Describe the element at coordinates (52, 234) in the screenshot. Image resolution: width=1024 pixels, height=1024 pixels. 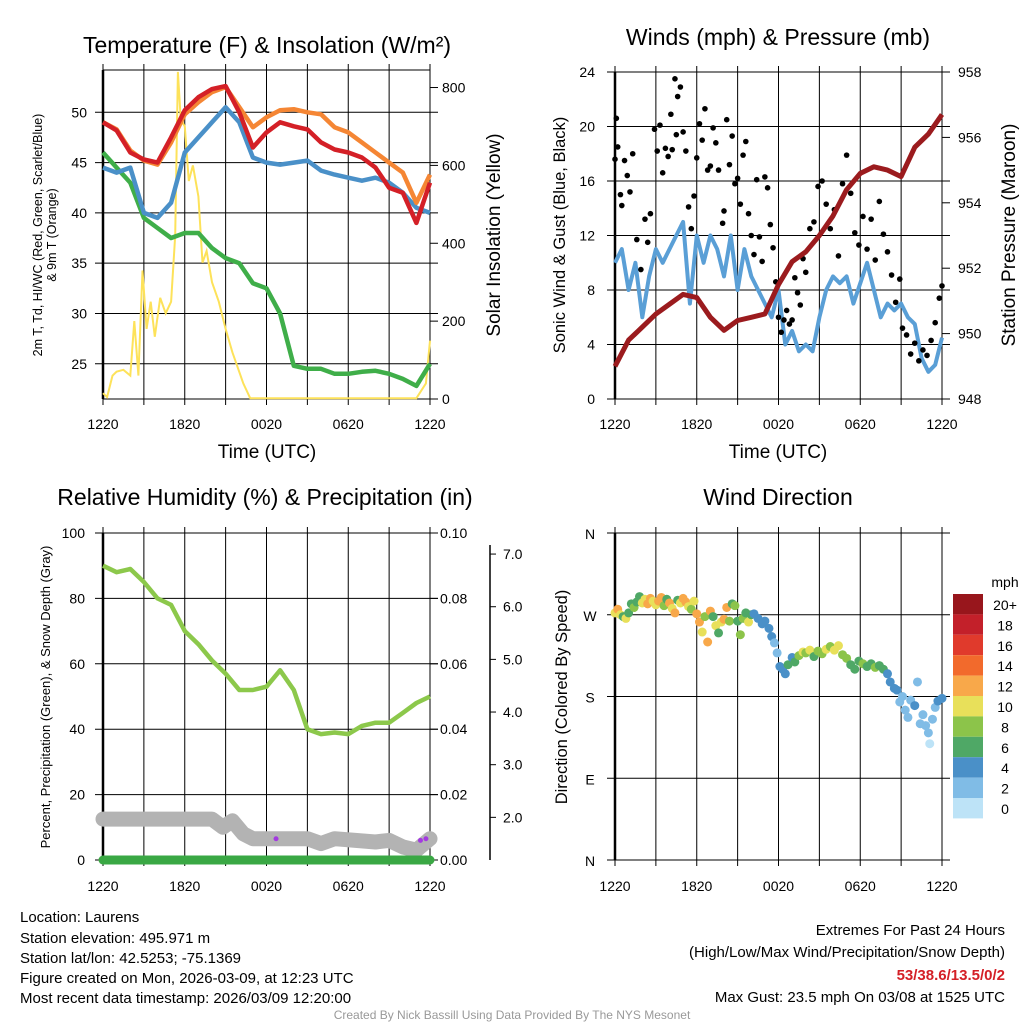
I see `temperature-ylabel-line2: & 9m T (Orange)` at that location.